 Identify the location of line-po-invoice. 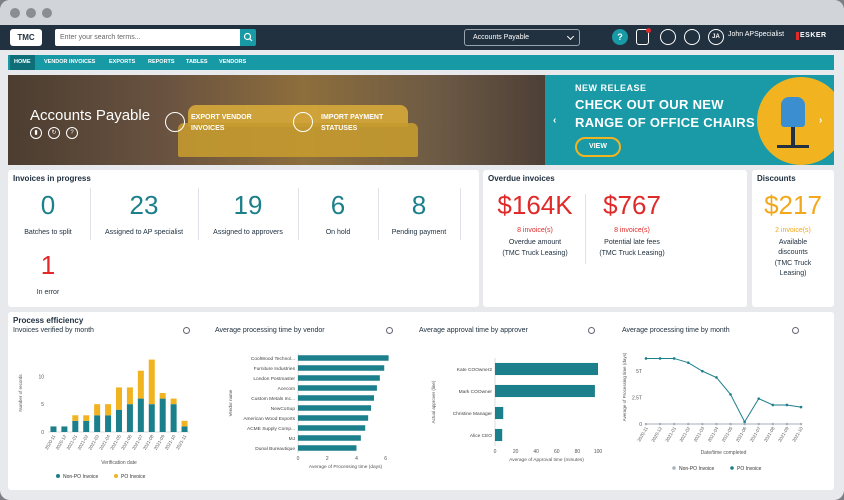
(724, 390).